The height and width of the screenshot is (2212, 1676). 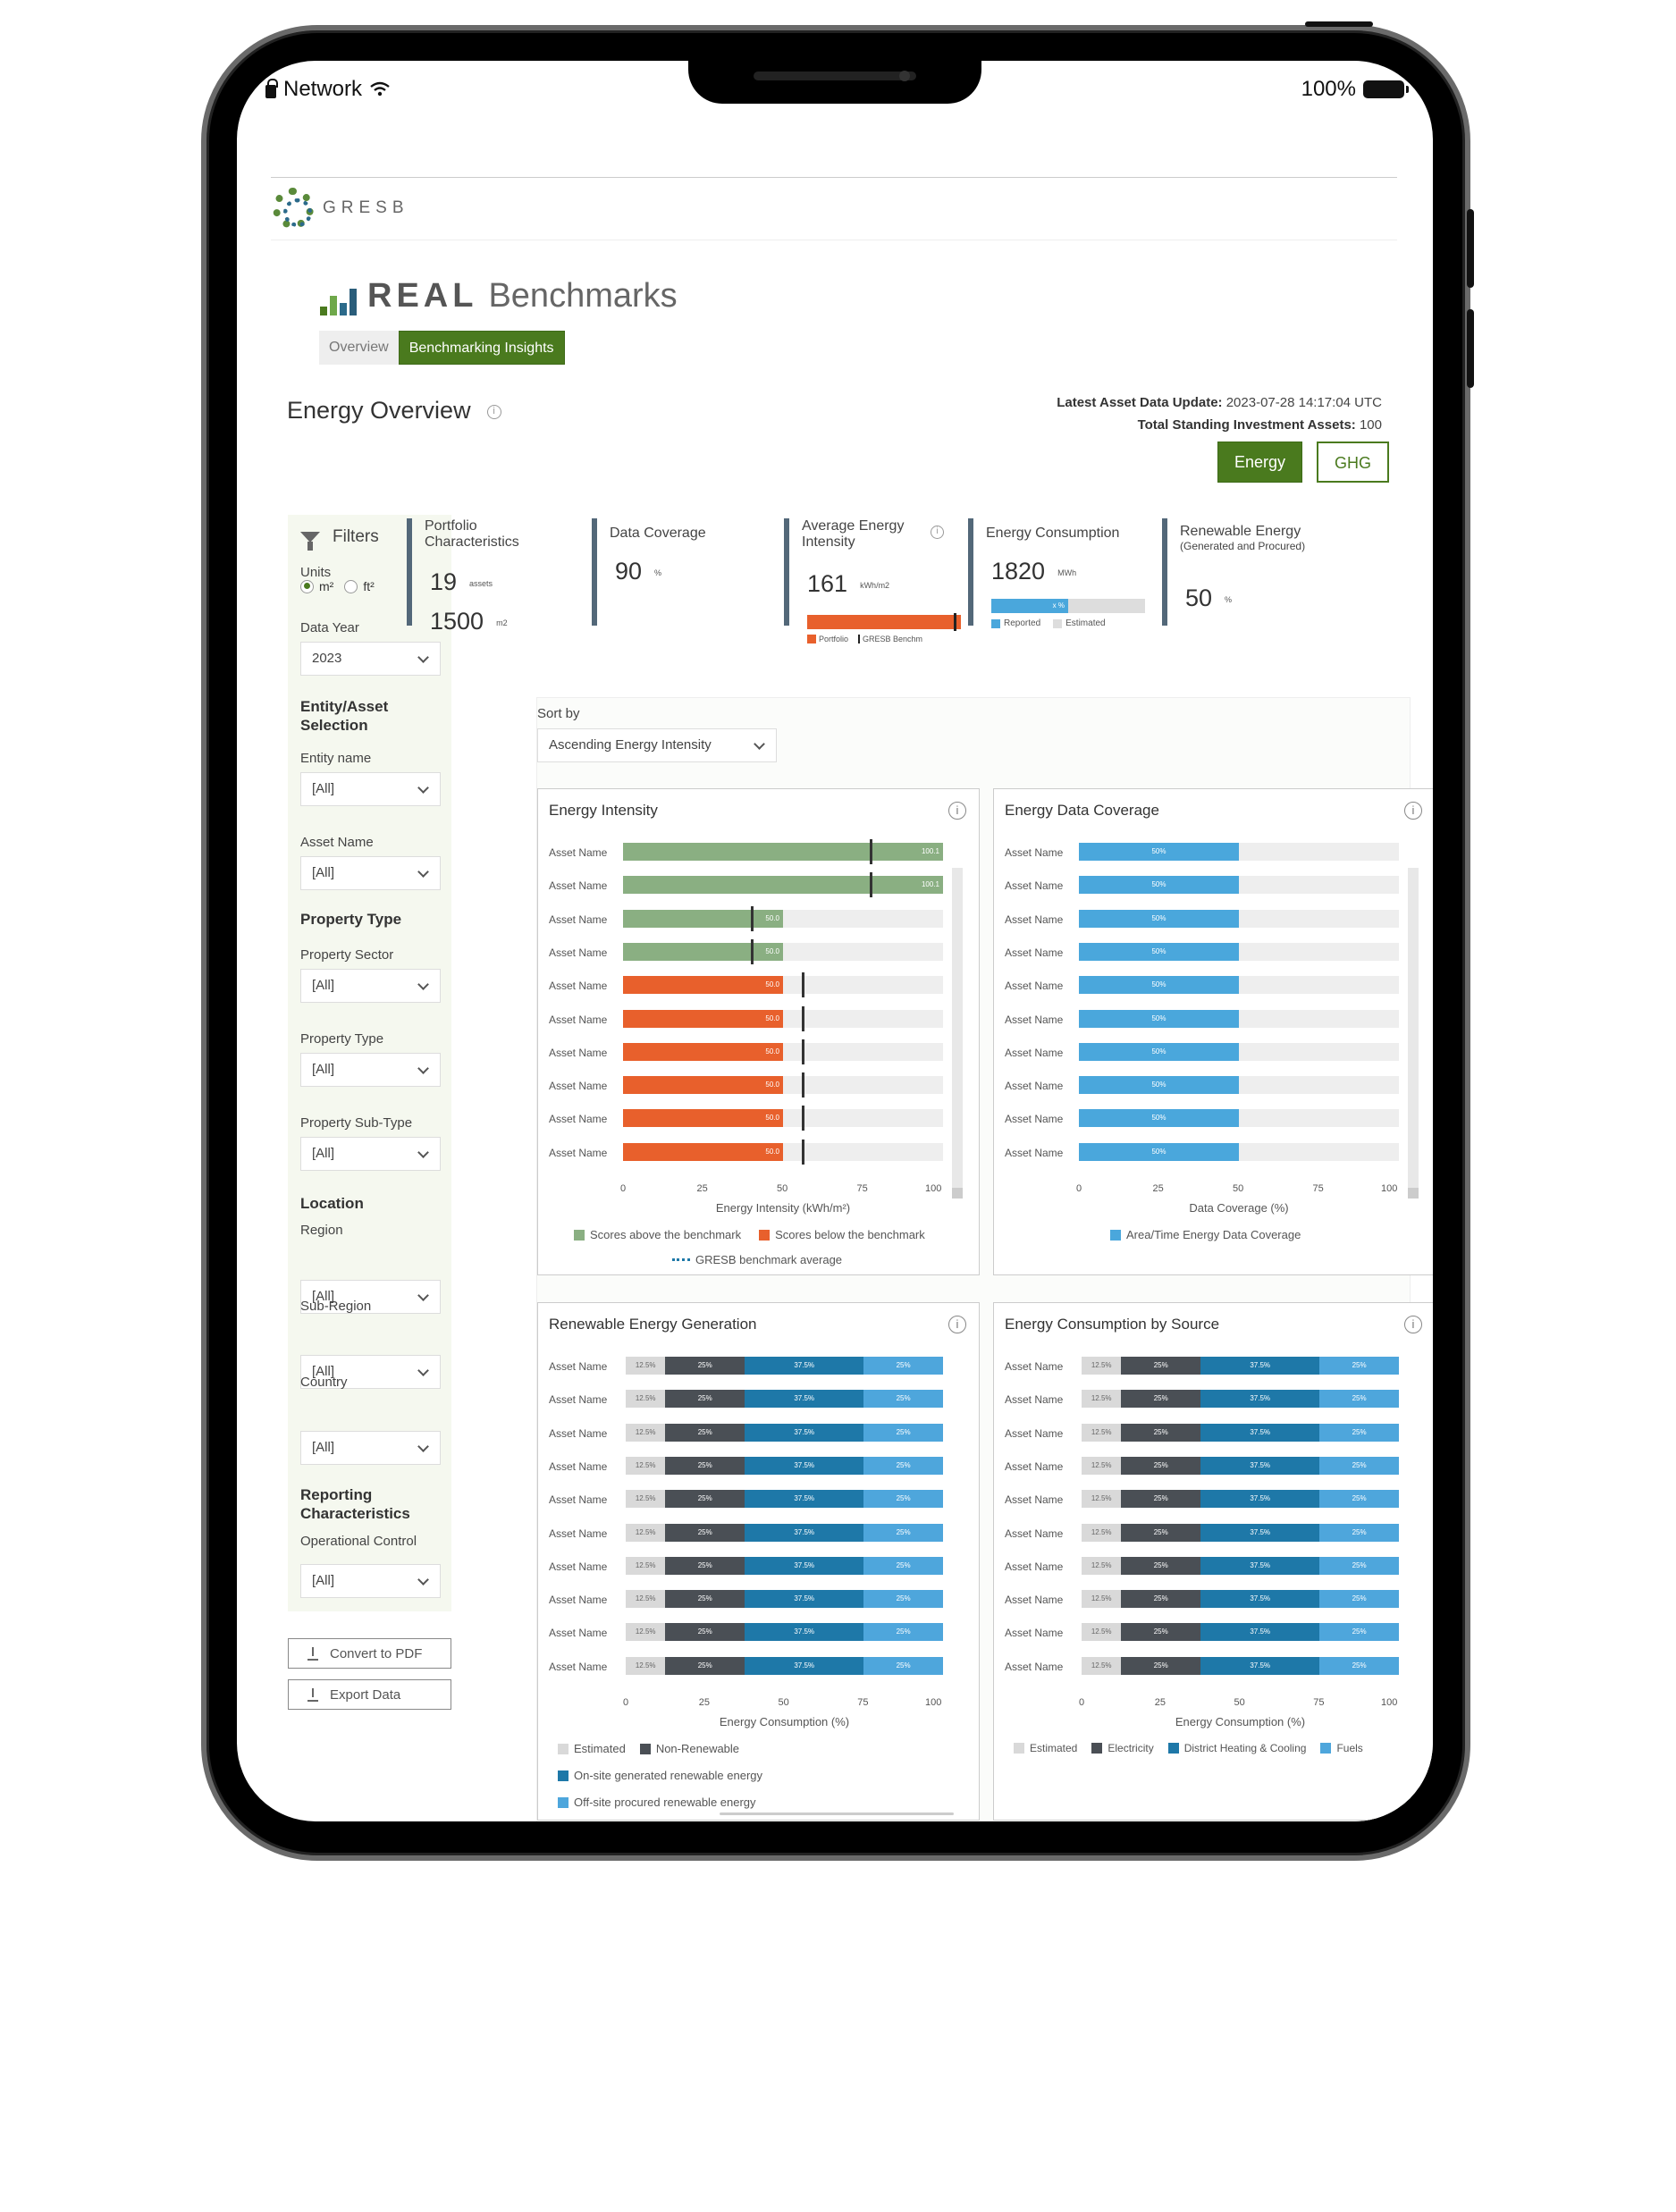 I want to click on operational-control-select: [All], so click(x=370, y=1581).